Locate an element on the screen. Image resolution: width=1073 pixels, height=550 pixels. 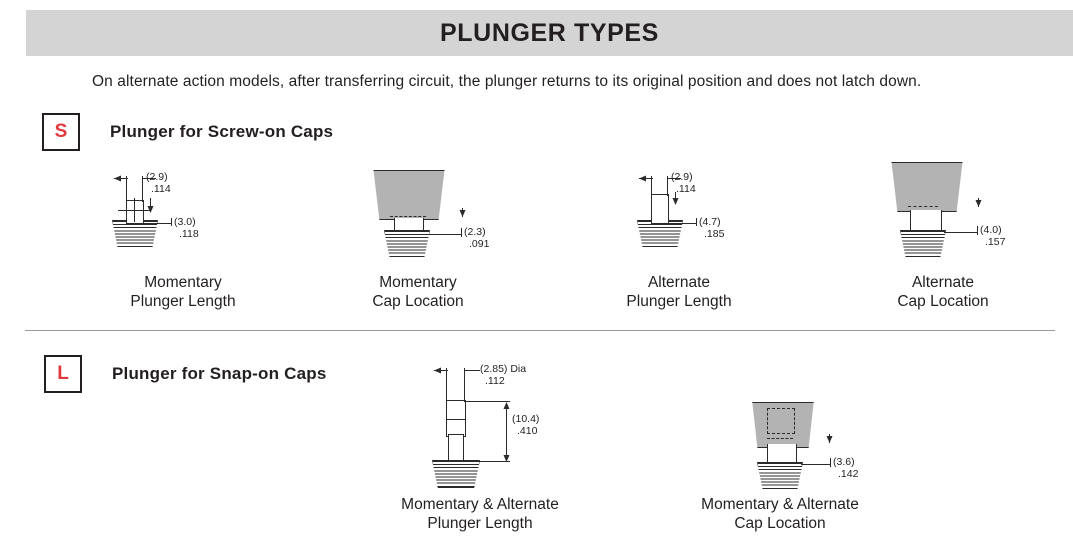
dimension-inch: .157 is located at coordinates (995, 241).